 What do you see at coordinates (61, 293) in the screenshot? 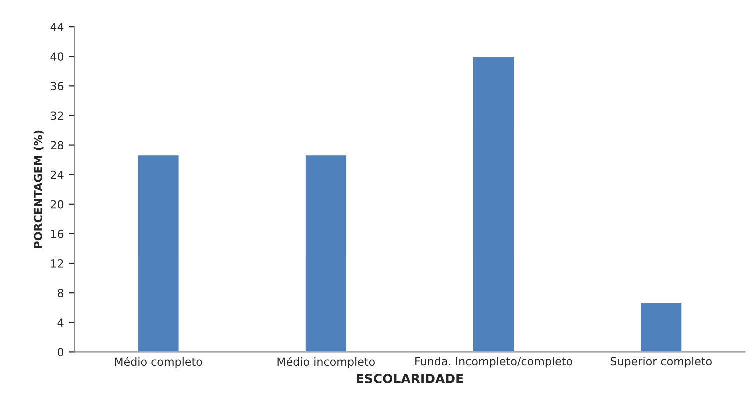
I see `y-tick-label: 8` at bounding box center [61, 293].